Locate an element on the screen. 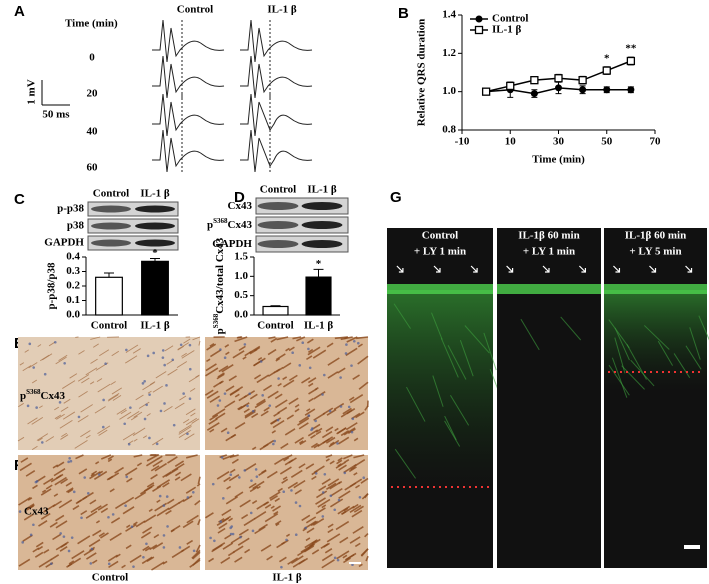 The width and height of the screenshot is (709, 584). time-row-label: 60 is located at coordinates (93, 168).